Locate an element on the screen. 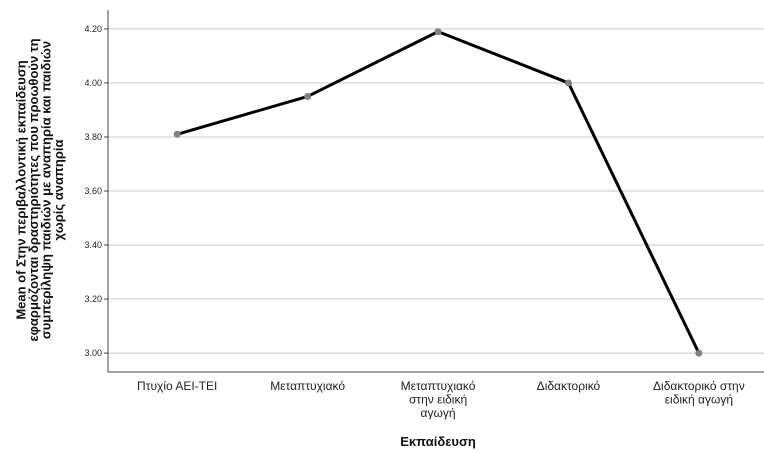 The width and height of the screenshot is (764, 453). x-tick-label: Μεταπτυχιακό is located at coordinates (307, 386).